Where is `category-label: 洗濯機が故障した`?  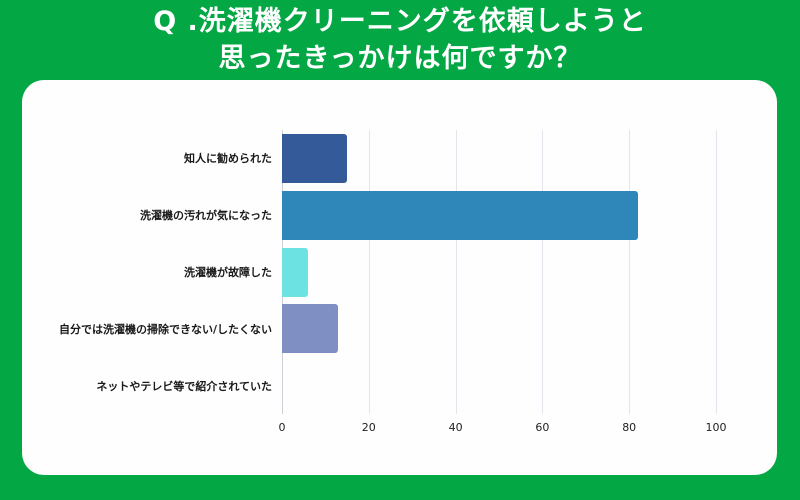
category-label: 洗濯機が故障した is located at coordinates (228, 272).